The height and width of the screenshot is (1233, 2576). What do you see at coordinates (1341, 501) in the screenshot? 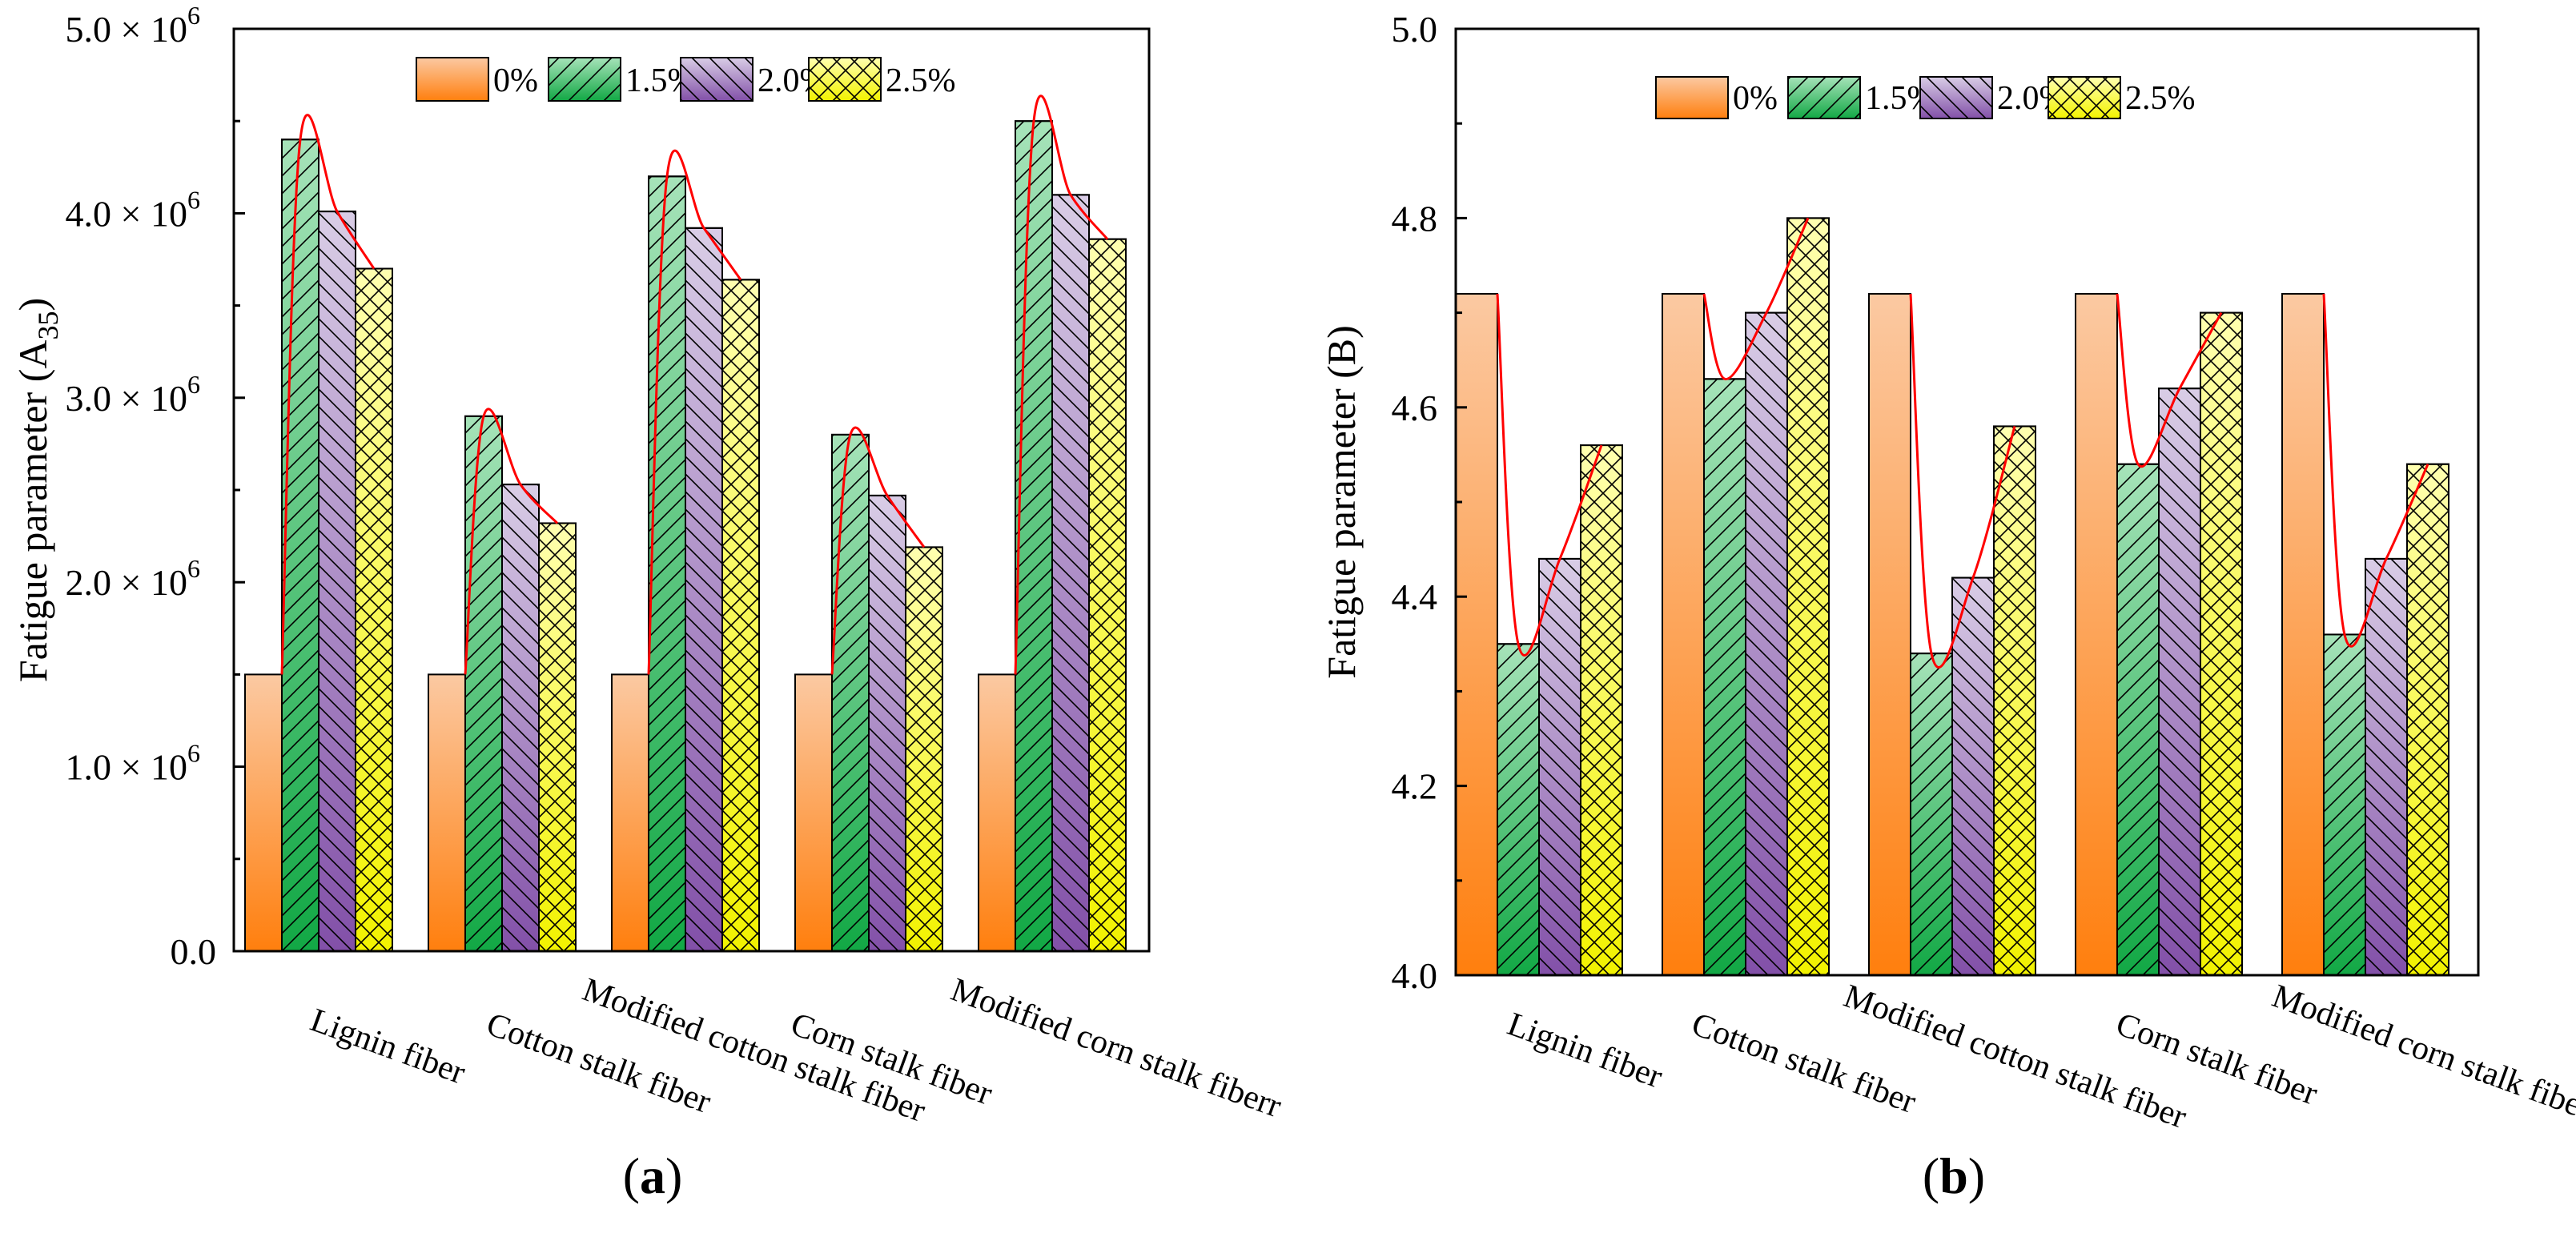
I see `y-axis-label: Fatigue parameter (B)` at bounding box center [1341, 501].